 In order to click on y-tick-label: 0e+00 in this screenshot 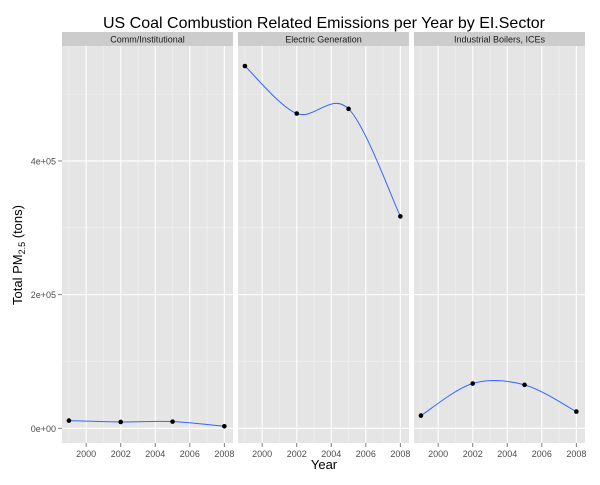, I will do `click(43, 429)`.